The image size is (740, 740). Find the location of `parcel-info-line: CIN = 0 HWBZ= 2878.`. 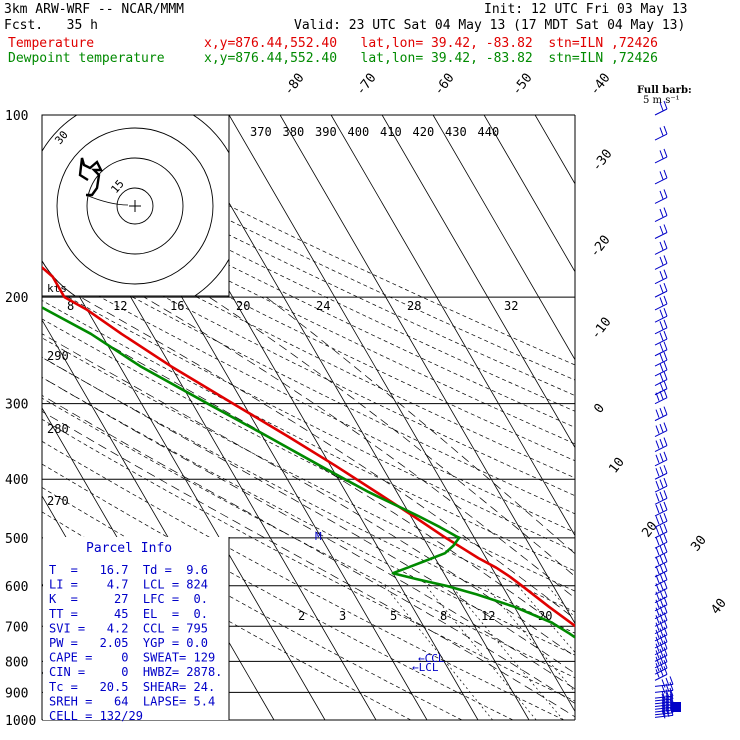

parcel-info-line: CIN = 0 HWBZ= 2878. is located at coordinates (135, 672).